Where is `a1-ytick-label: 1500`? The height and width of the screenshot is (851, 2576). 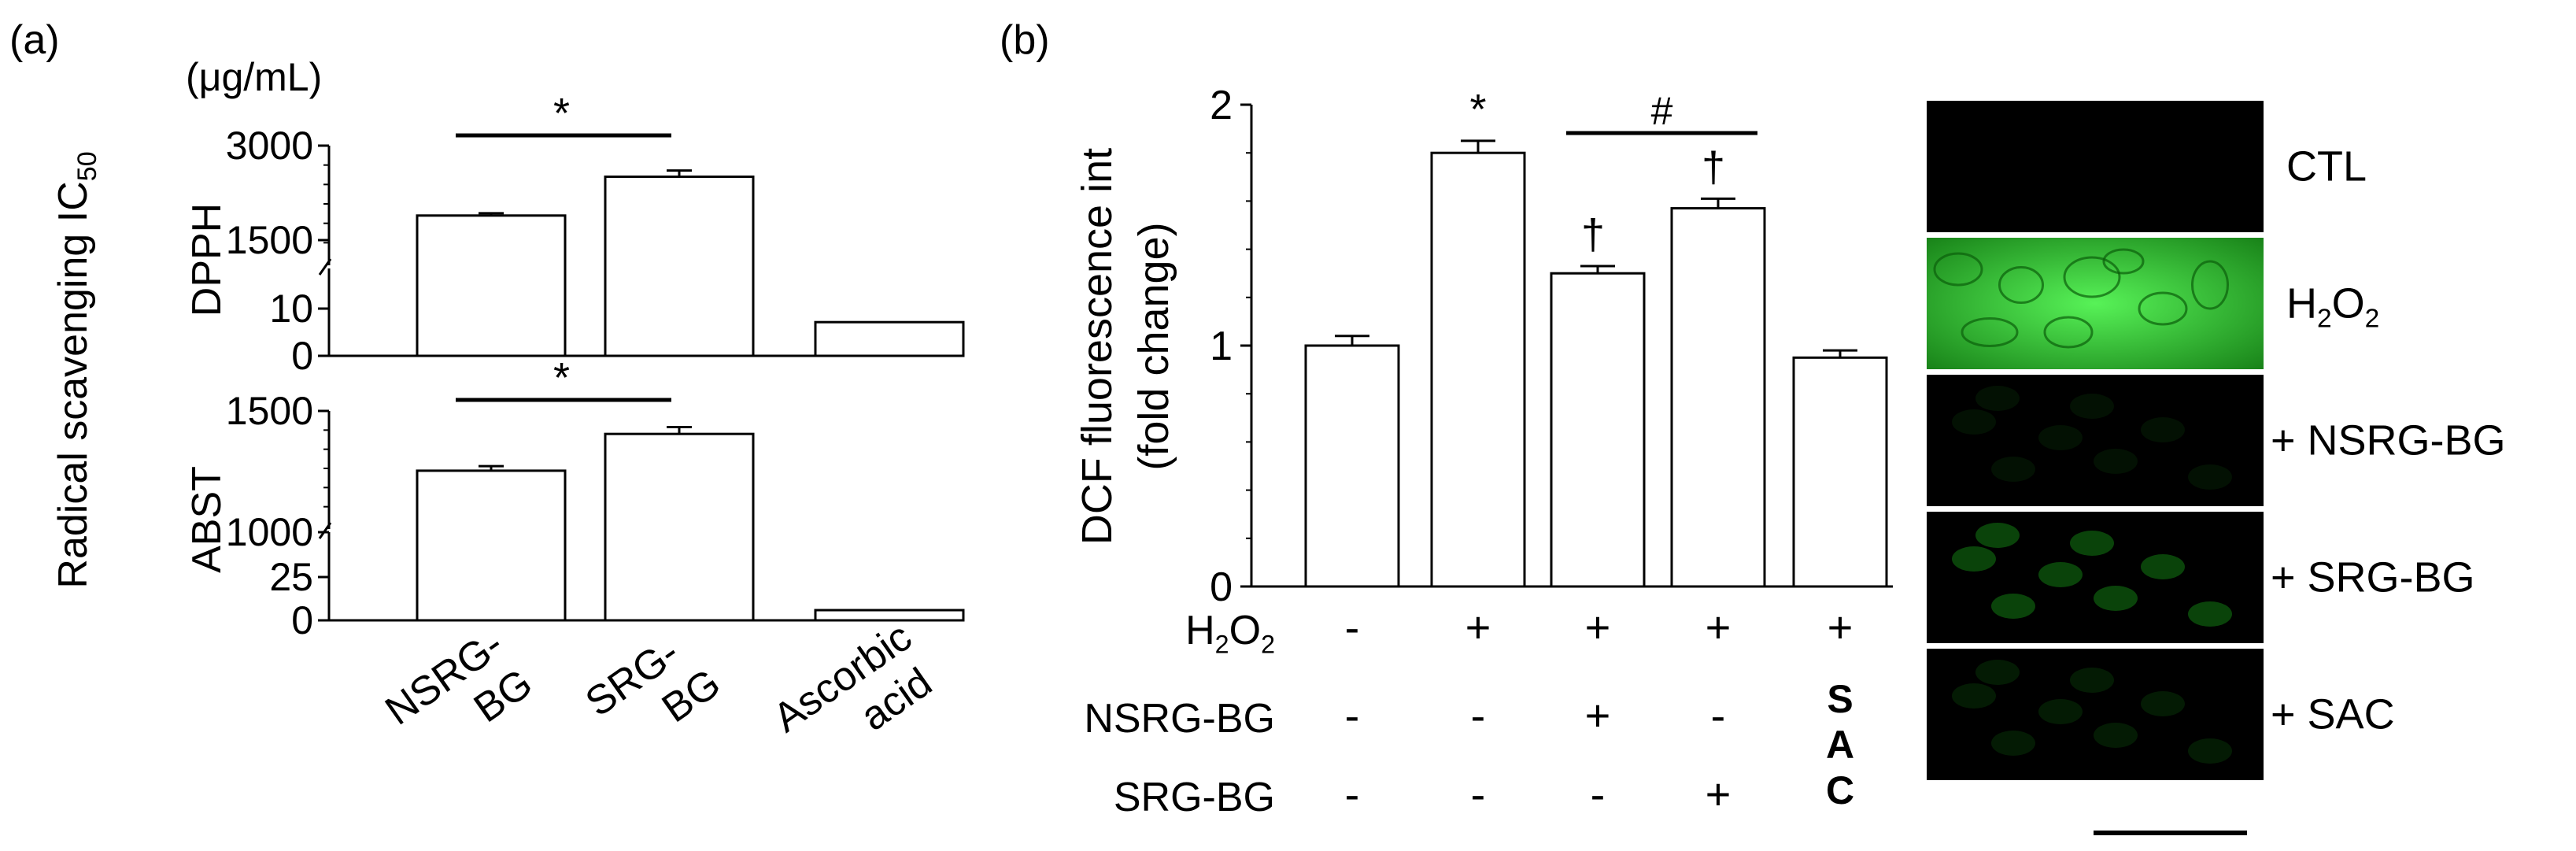 a1-ytick-label: 1500 is located at coordinates (269, 240).